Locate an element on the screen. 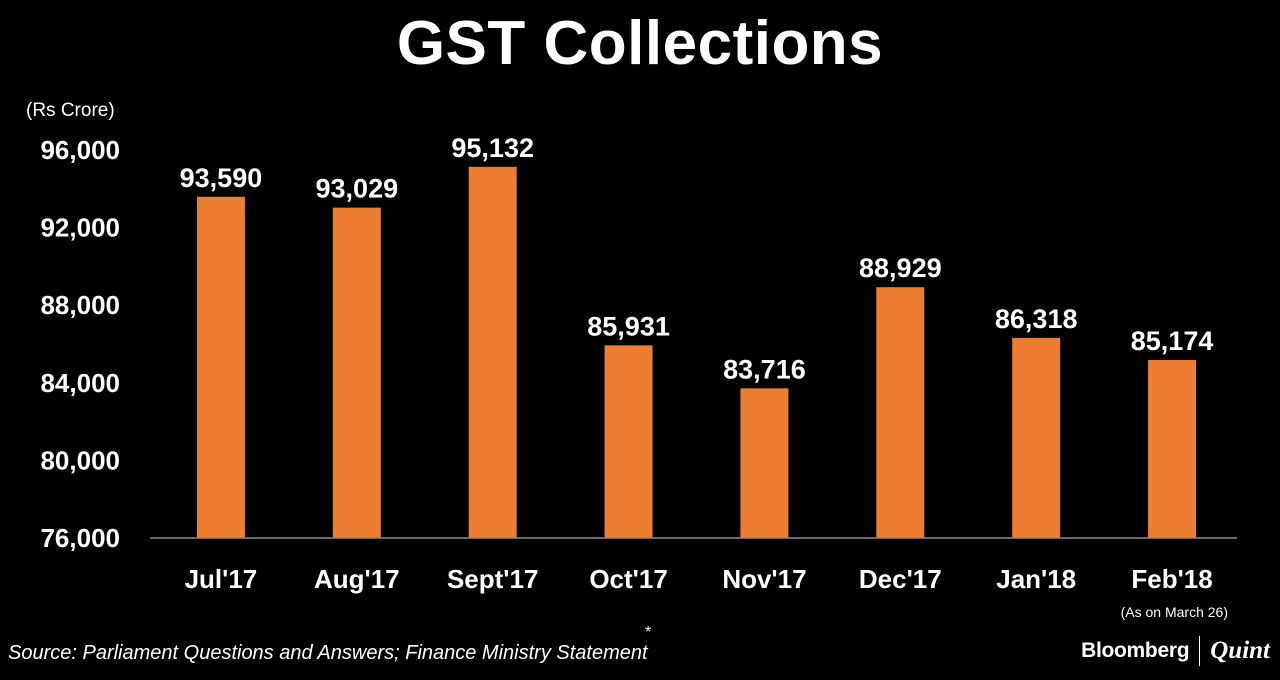  y-tick-label: 80,000 is located at coordinates (80, 460).